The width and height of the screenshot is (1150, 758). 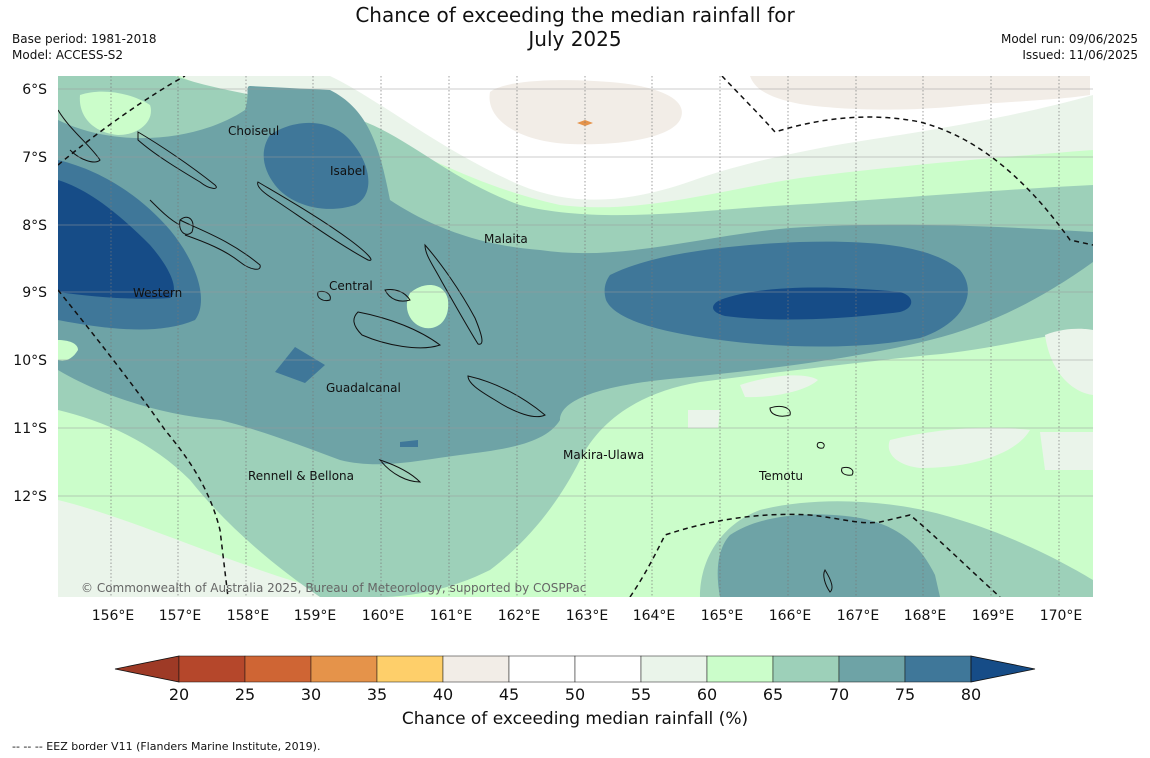 What do you see at coordinates (575, 39) in the screenshot?
I see `title-line-2: July 2025` at bounding box center [575, 39].